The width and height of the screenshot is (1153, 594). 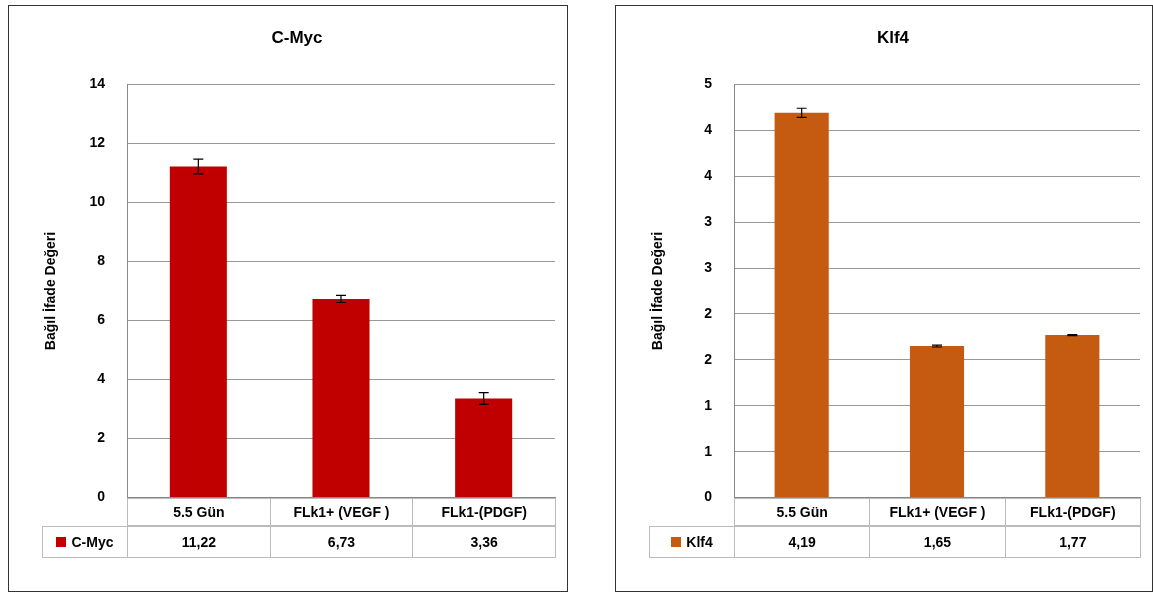 What do you see at coordinates (97, 201) in the screenshot?
I see `y-tick-label: 10` at bounding box center [97, 201].